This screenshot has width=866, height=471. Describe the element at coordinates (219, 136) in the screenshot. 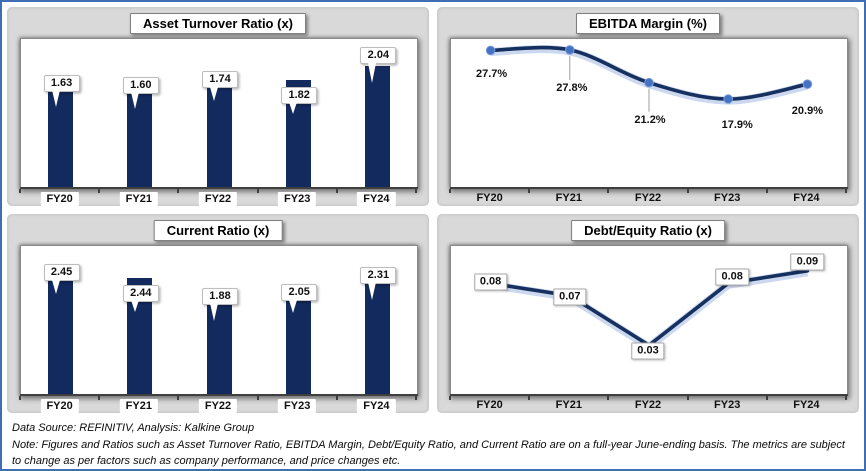

I see `bar-fy22` at that location.